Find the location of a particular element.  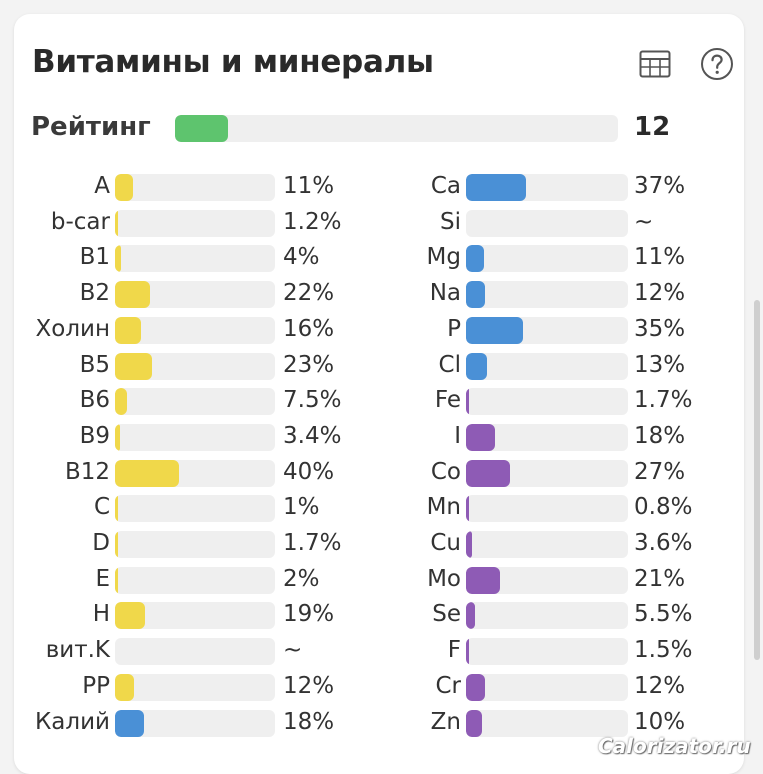

nutrient-row: B9 3.4% is located at coordinates (381, 439).